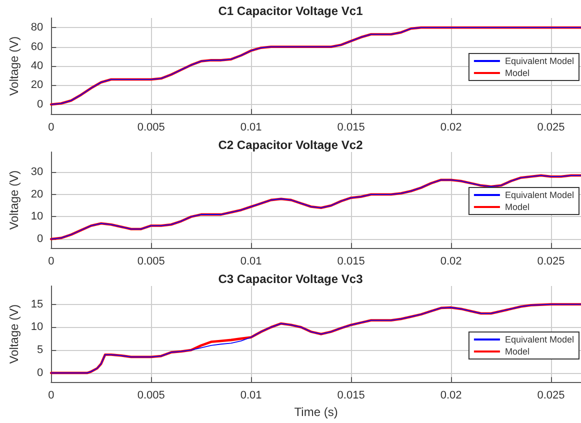 This screenshot has height=423, width=581. Describe the element at coordinates (37, 172) in the screenshot. I see `y-tick-label: 30` at that location.